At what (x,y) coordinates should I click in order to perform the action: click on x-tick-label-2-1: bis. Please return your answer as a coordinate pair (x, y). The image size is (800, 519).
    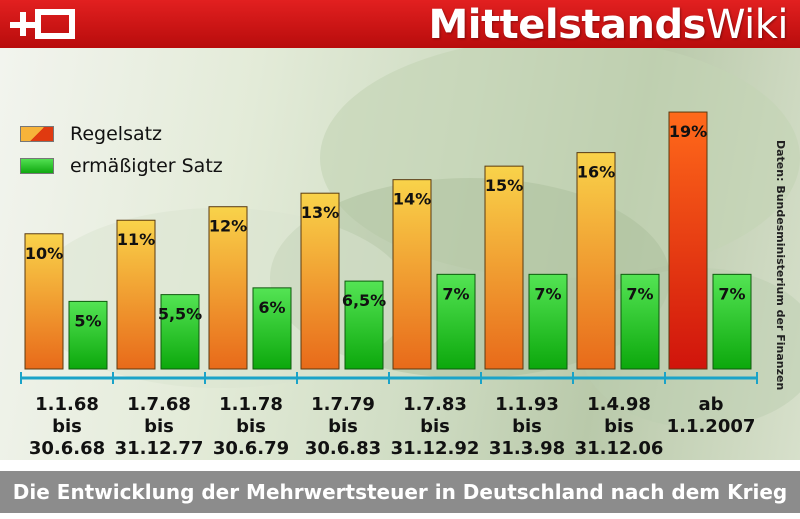
    Looking at the image, I should click on (251, 426).